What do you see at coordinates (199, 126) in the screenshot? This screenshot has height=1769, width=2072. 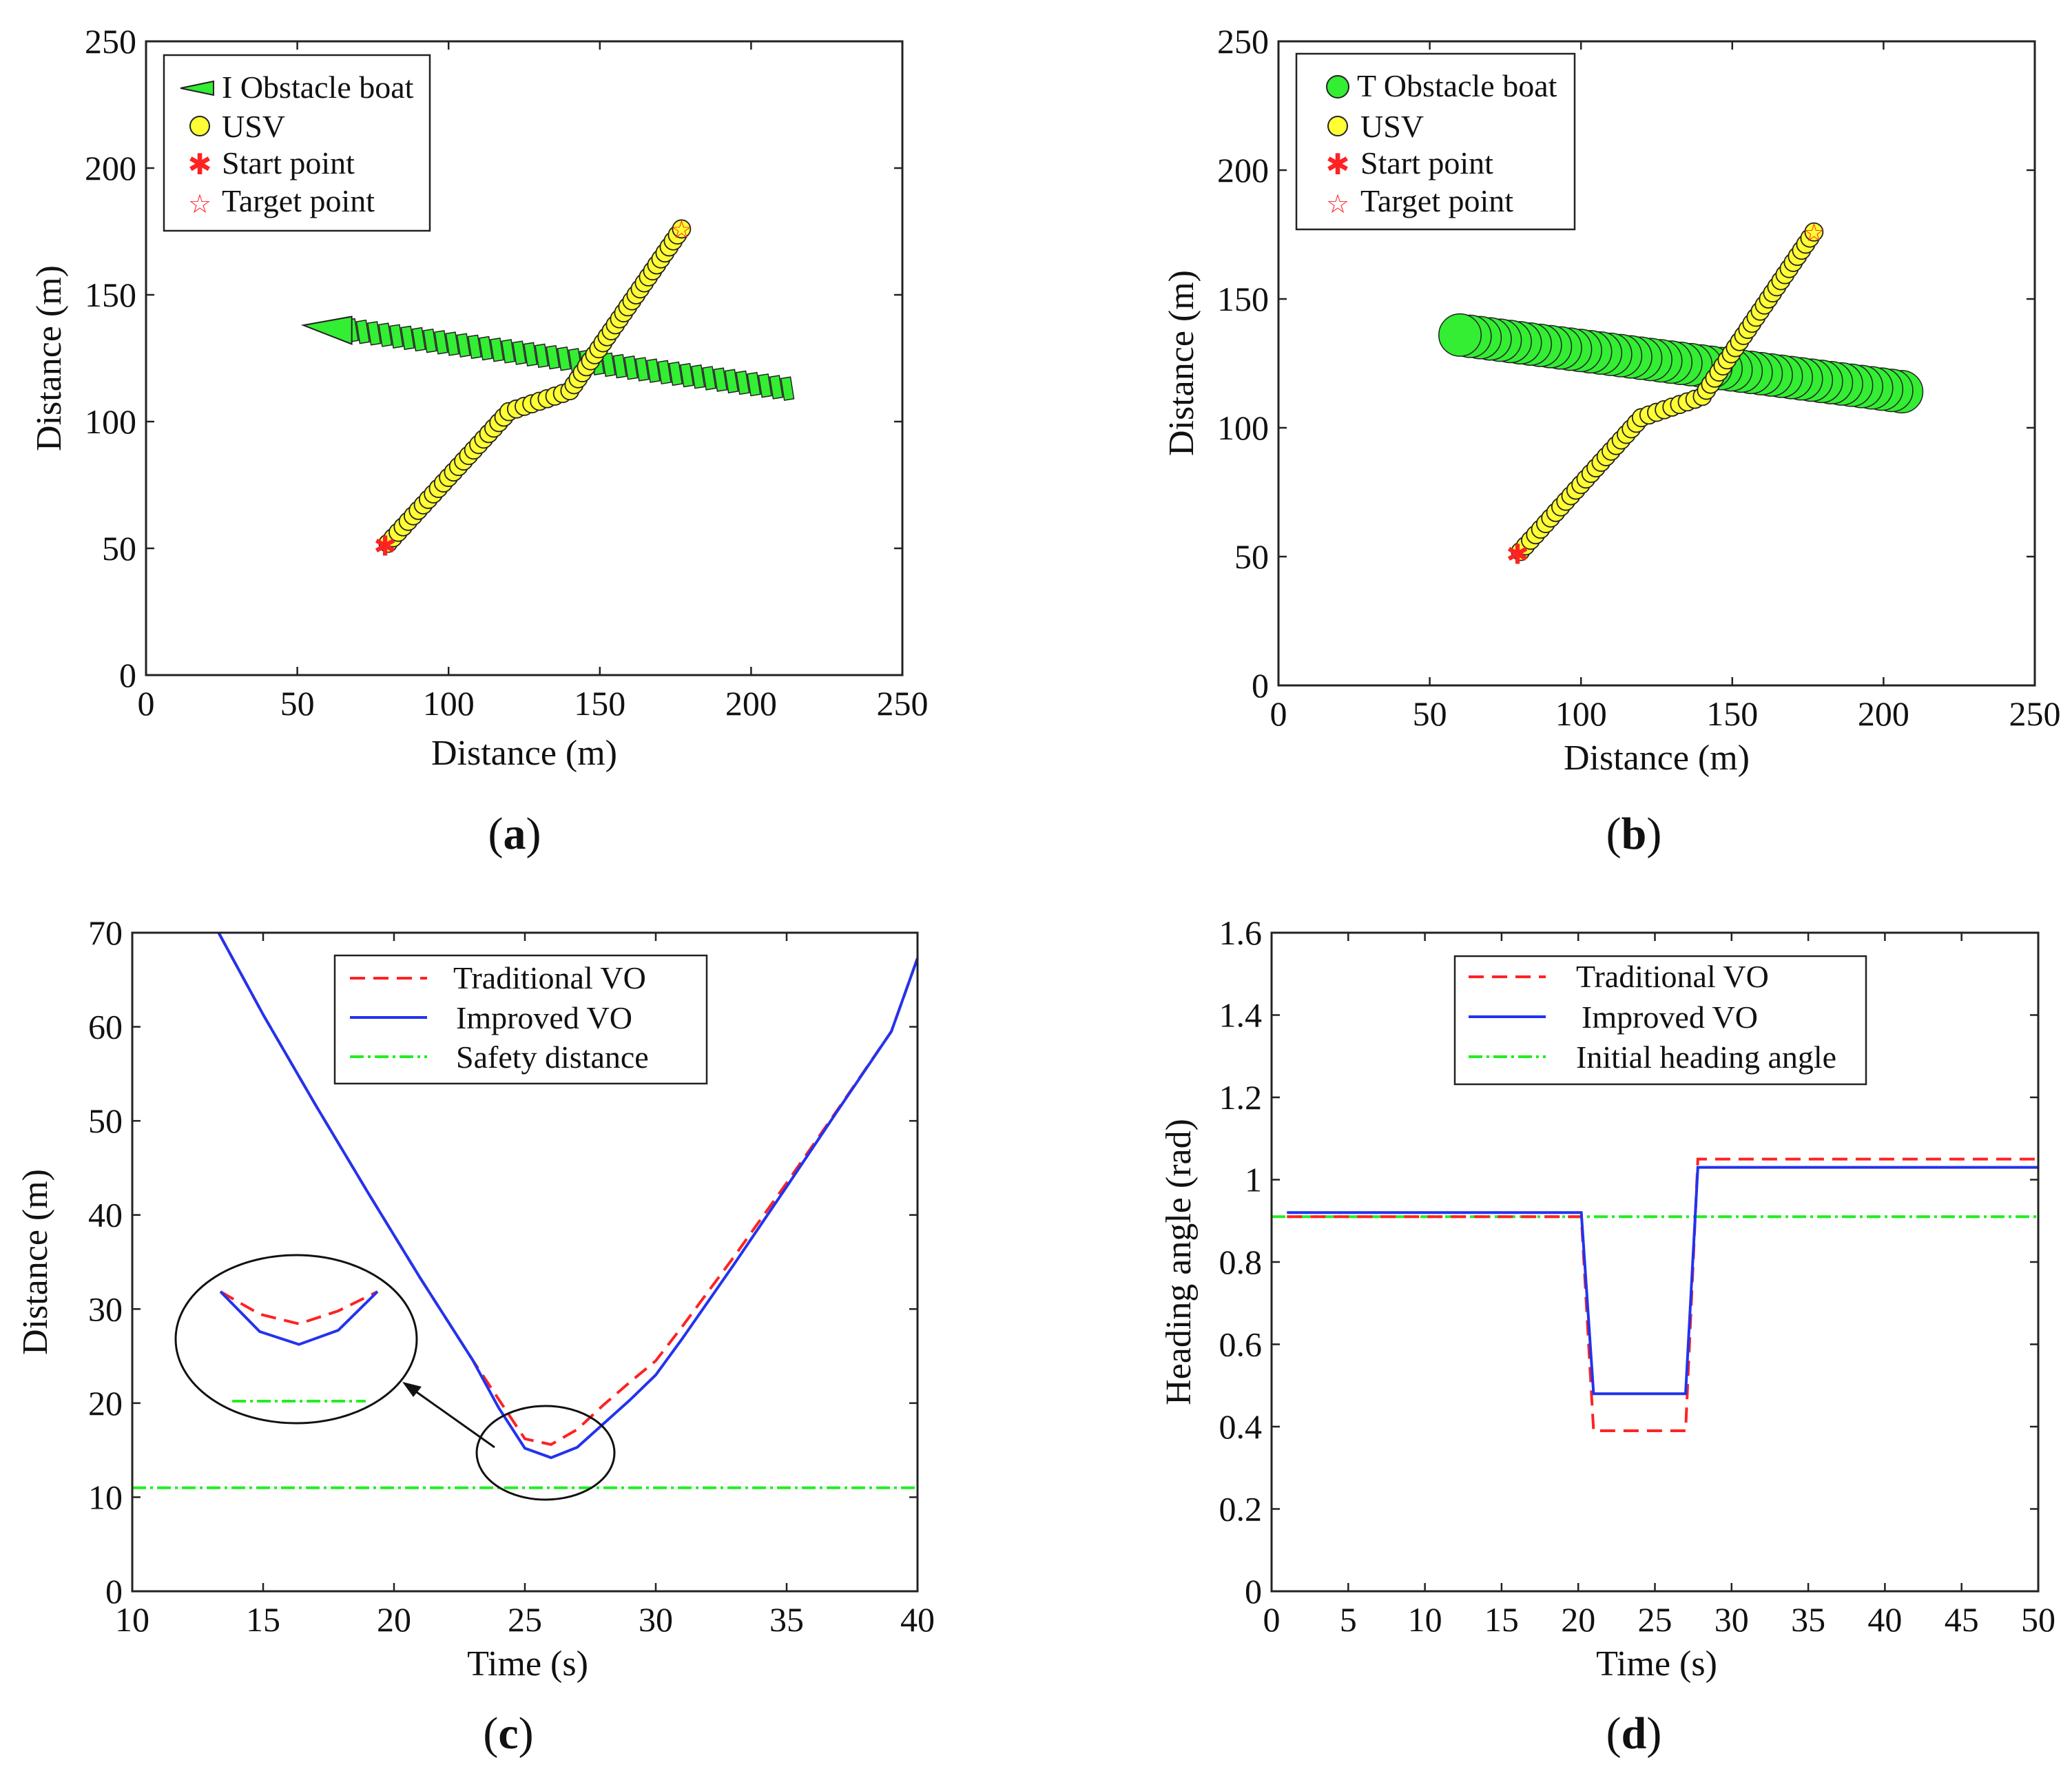 I see `panel-a-legend-circle-marker` at bounding box center [199, 126].